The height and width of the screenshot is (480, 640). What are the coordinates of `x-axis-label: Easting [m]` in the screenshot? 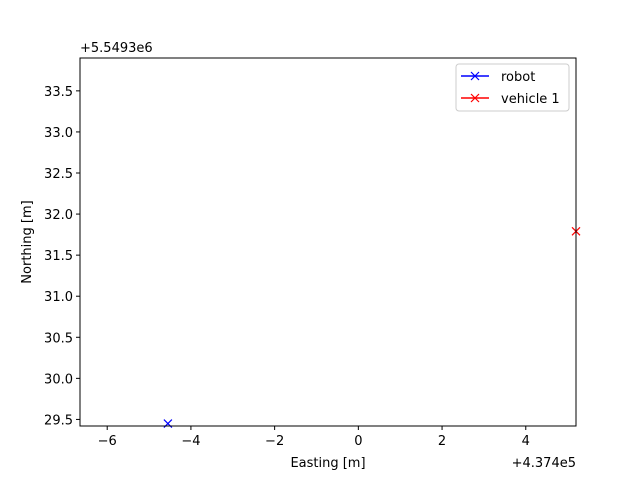 It's located at (327, 463).